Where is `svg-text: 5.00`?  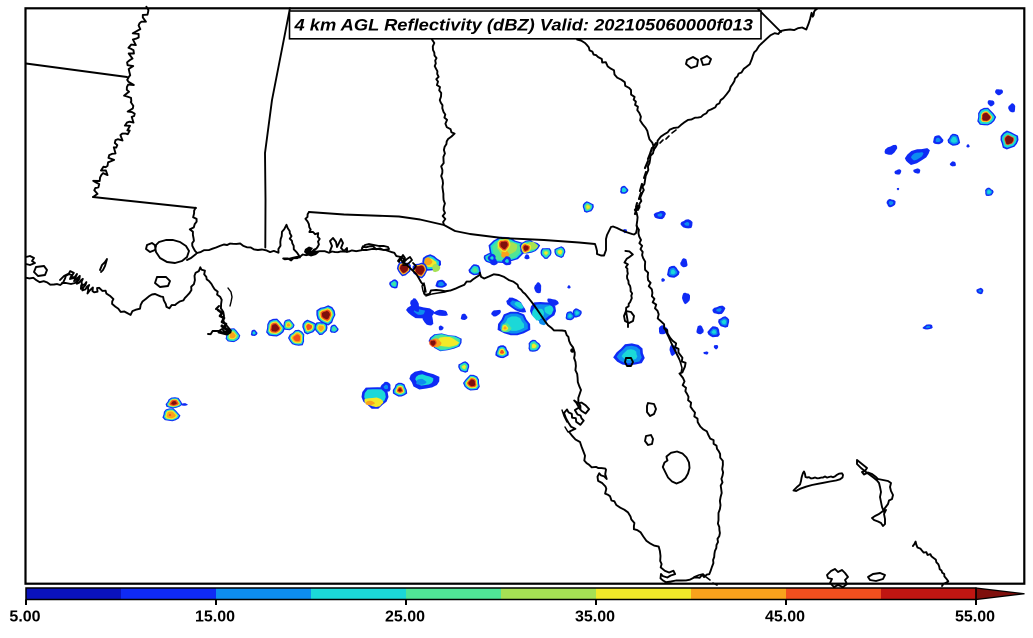
svg-text: 5.00 is located at coordinates (24, 617).